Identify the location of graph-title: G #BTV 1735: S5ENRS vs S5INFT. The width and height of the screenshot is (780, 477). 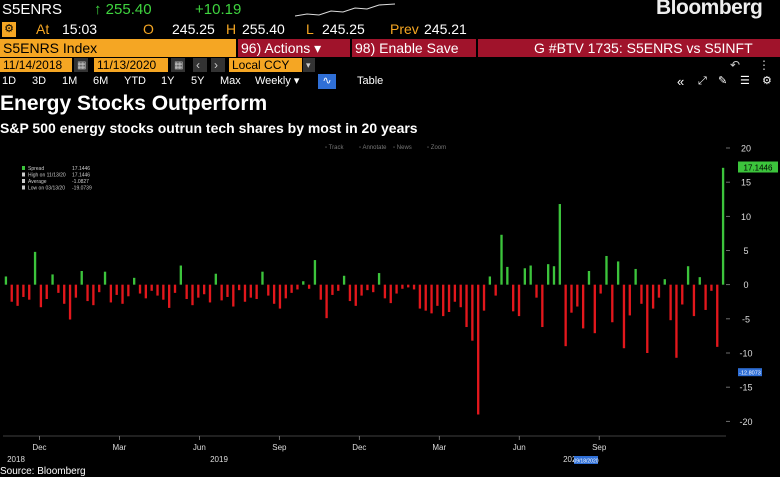
(629, 48).